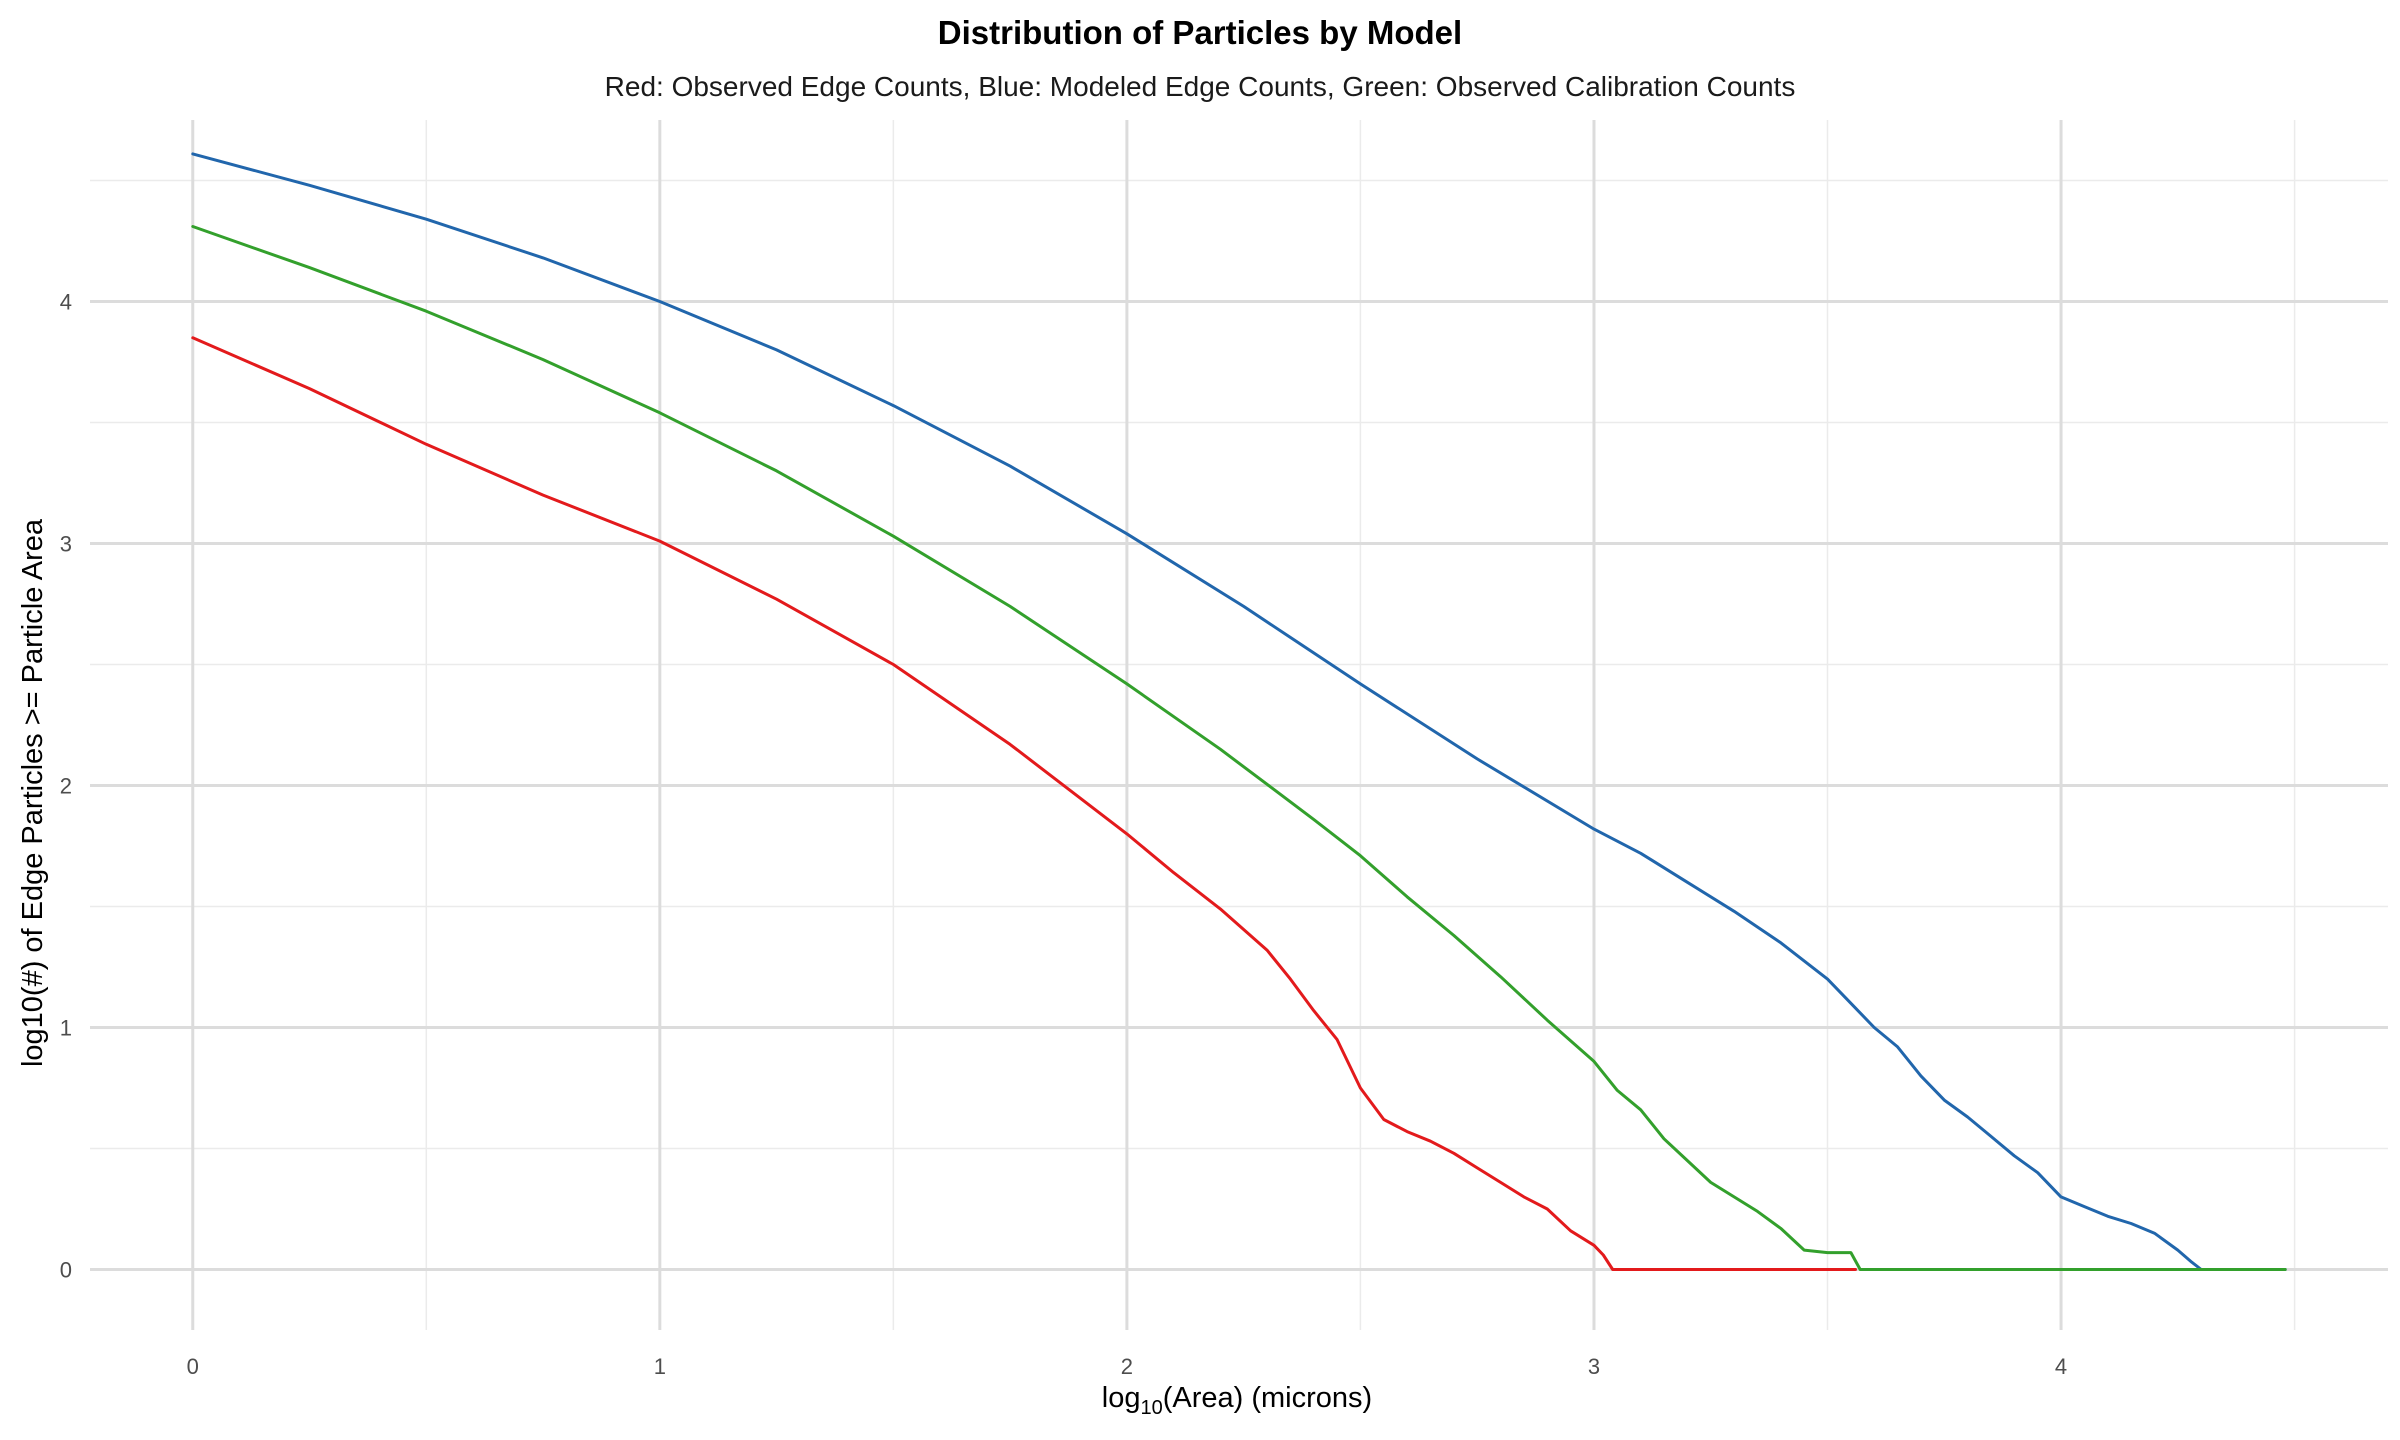  What do you see at coordinates (193, 1366) in the screenshot?
I see `x-tick-label: 0` at bounding box center [193, 1366].